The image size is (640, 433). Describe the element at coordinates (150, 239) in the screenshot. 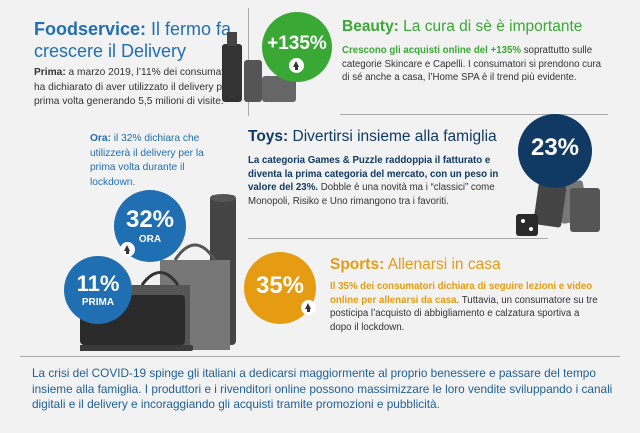

I see `ora-percent-label: ORA` at that location.